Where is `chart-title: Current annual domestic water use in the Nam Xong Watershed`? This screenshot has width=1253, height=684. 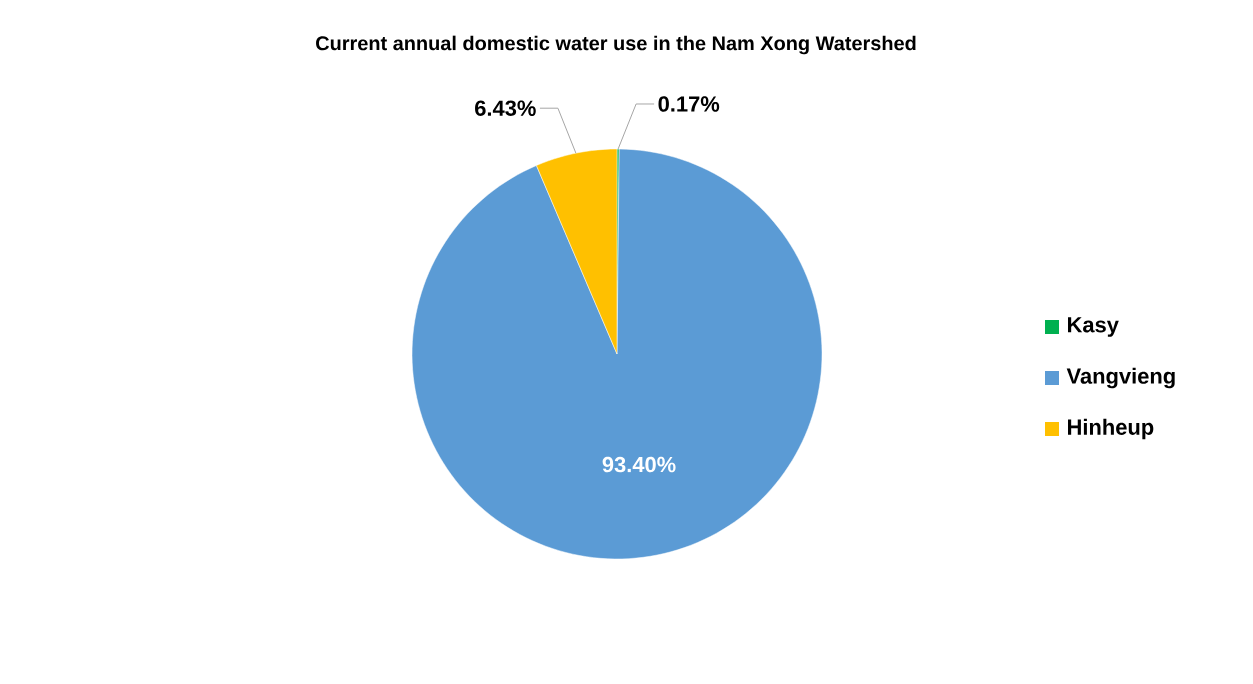 chart-title: Current annual domestic water use in the Nam Xong Watershed is located at coordinates (616, 45).